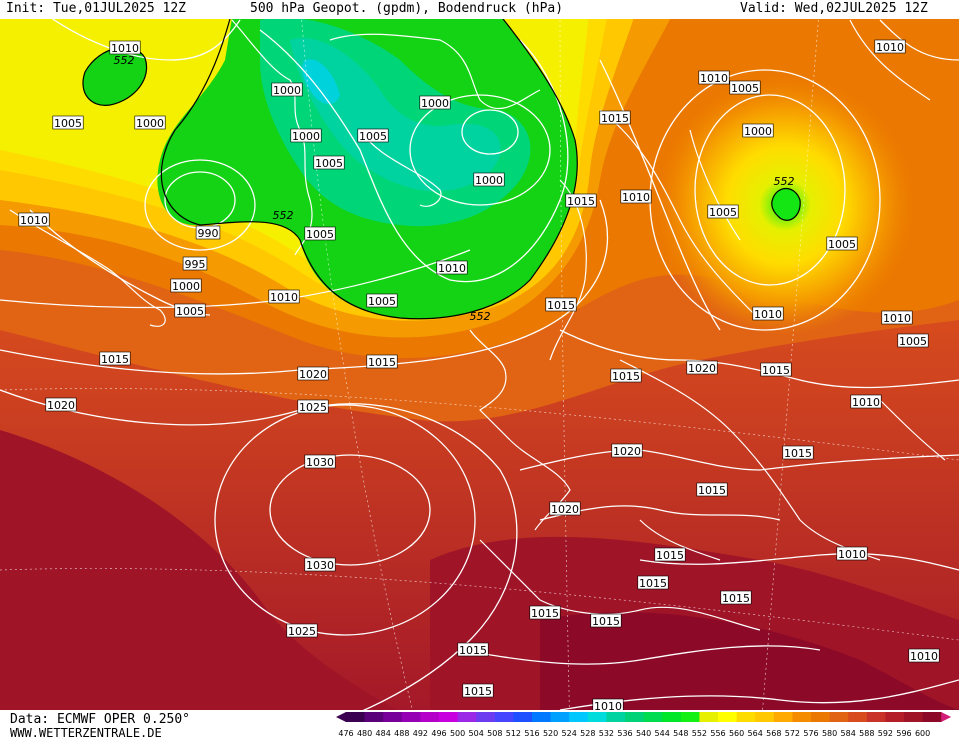 This screenshot has height=741, width=959. What do you see at coordinates (848, 733) in the screenshot?
I see `colorbar-tick-label: 584` at bounding box center [848, 733].